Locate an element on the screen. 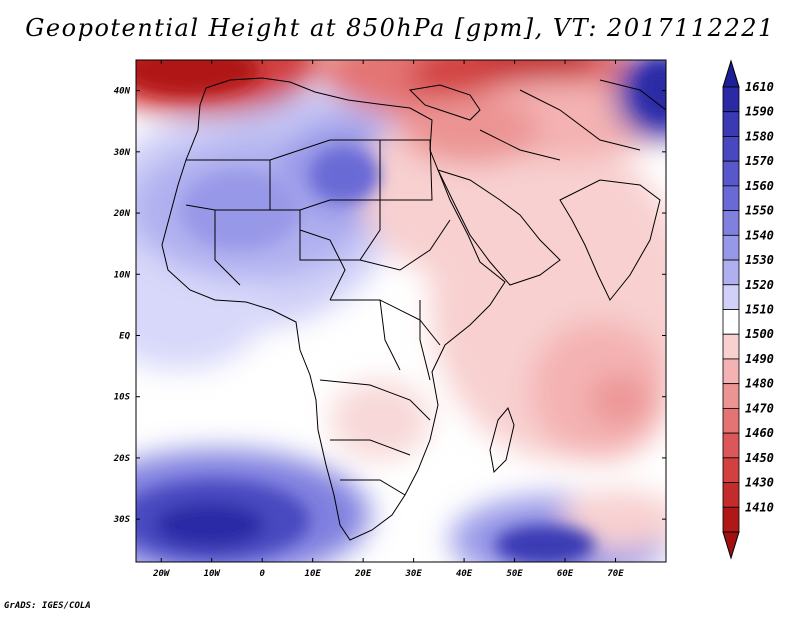 The height and width of the screenshot is (618, 800). colorbar-label: 1550 is located at coordinates (759, 211).